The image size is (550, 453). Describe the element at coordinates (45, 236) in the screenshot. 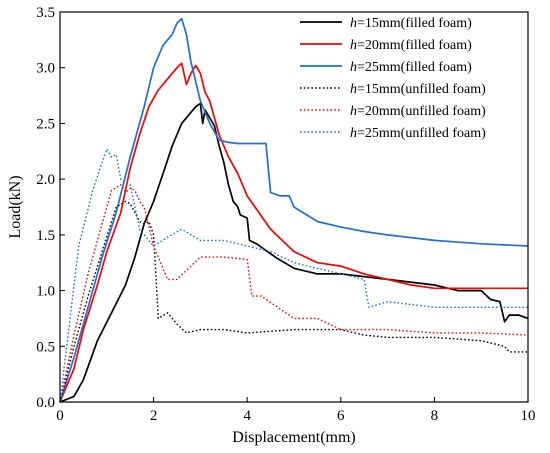

I see `y-tick-label: 1.5` at that location.